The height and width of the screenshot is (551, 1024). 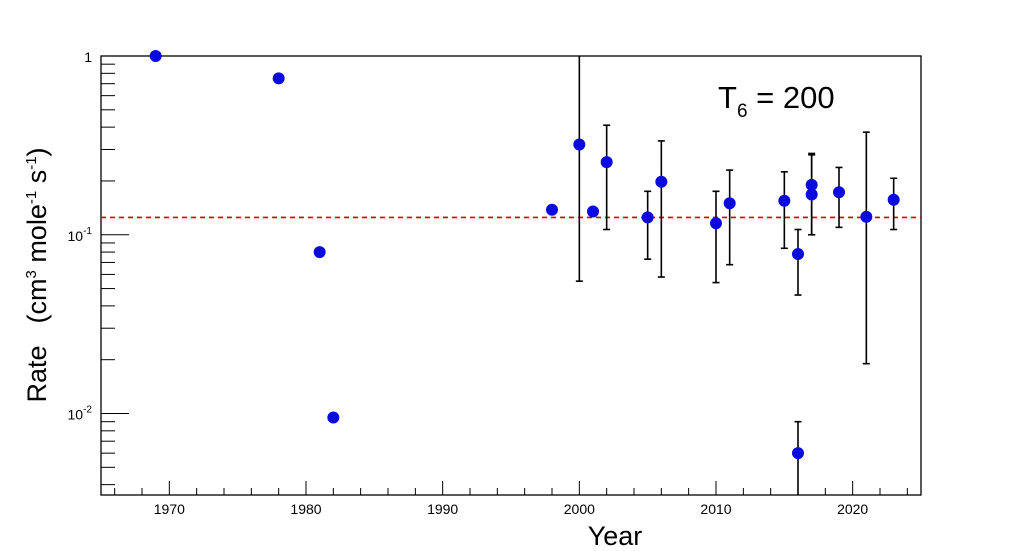 I want to click on y-tick-label: 10⁻², so click(x=80, y=414).